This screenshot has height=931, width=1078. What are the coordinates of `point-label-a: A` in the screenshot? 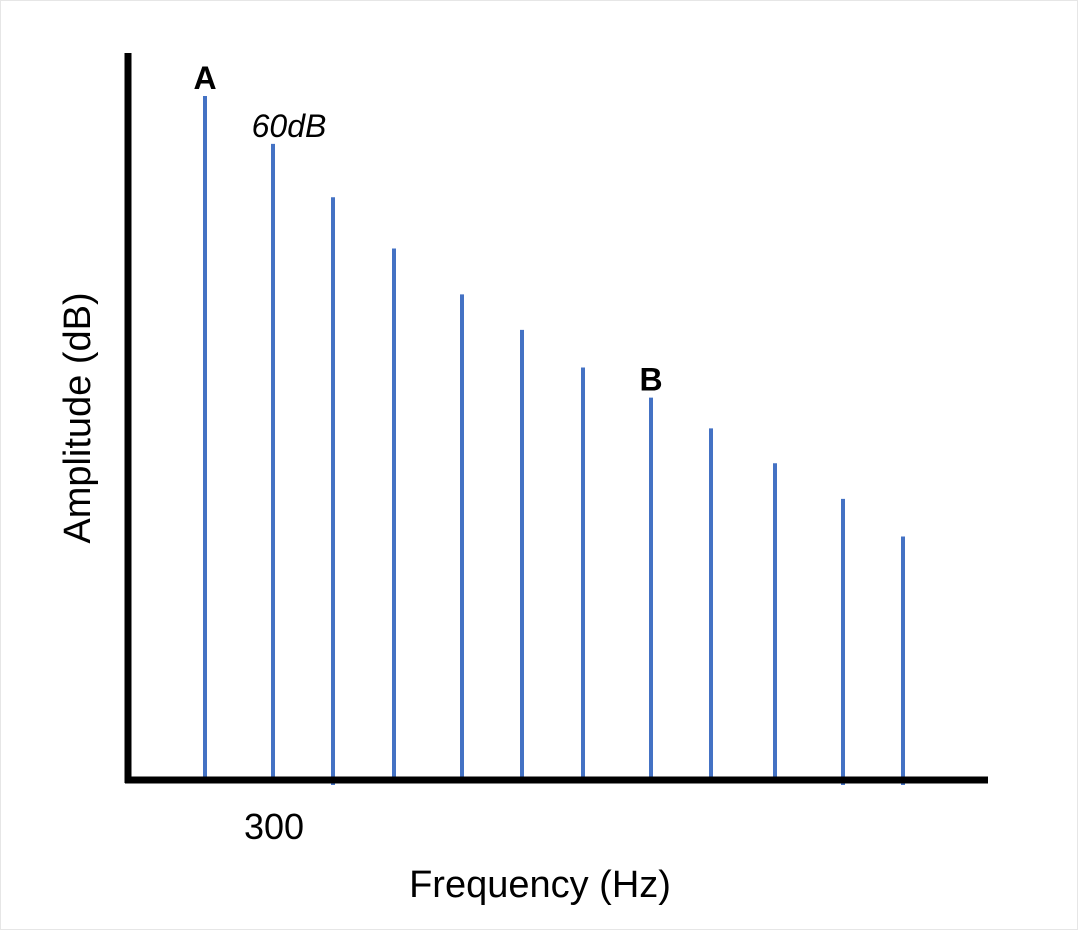 It's located at (204, 78).